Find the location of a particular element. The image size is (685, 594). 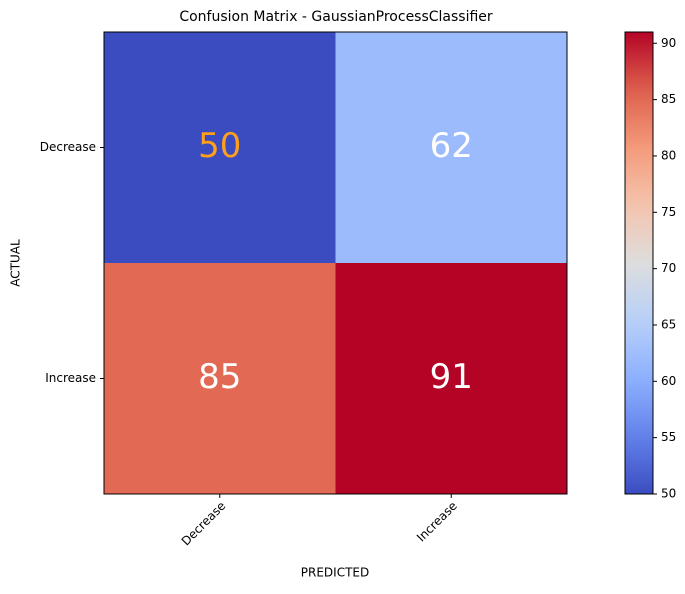

colorbar-tick-label: 90 is located at coordinates (668, 43).